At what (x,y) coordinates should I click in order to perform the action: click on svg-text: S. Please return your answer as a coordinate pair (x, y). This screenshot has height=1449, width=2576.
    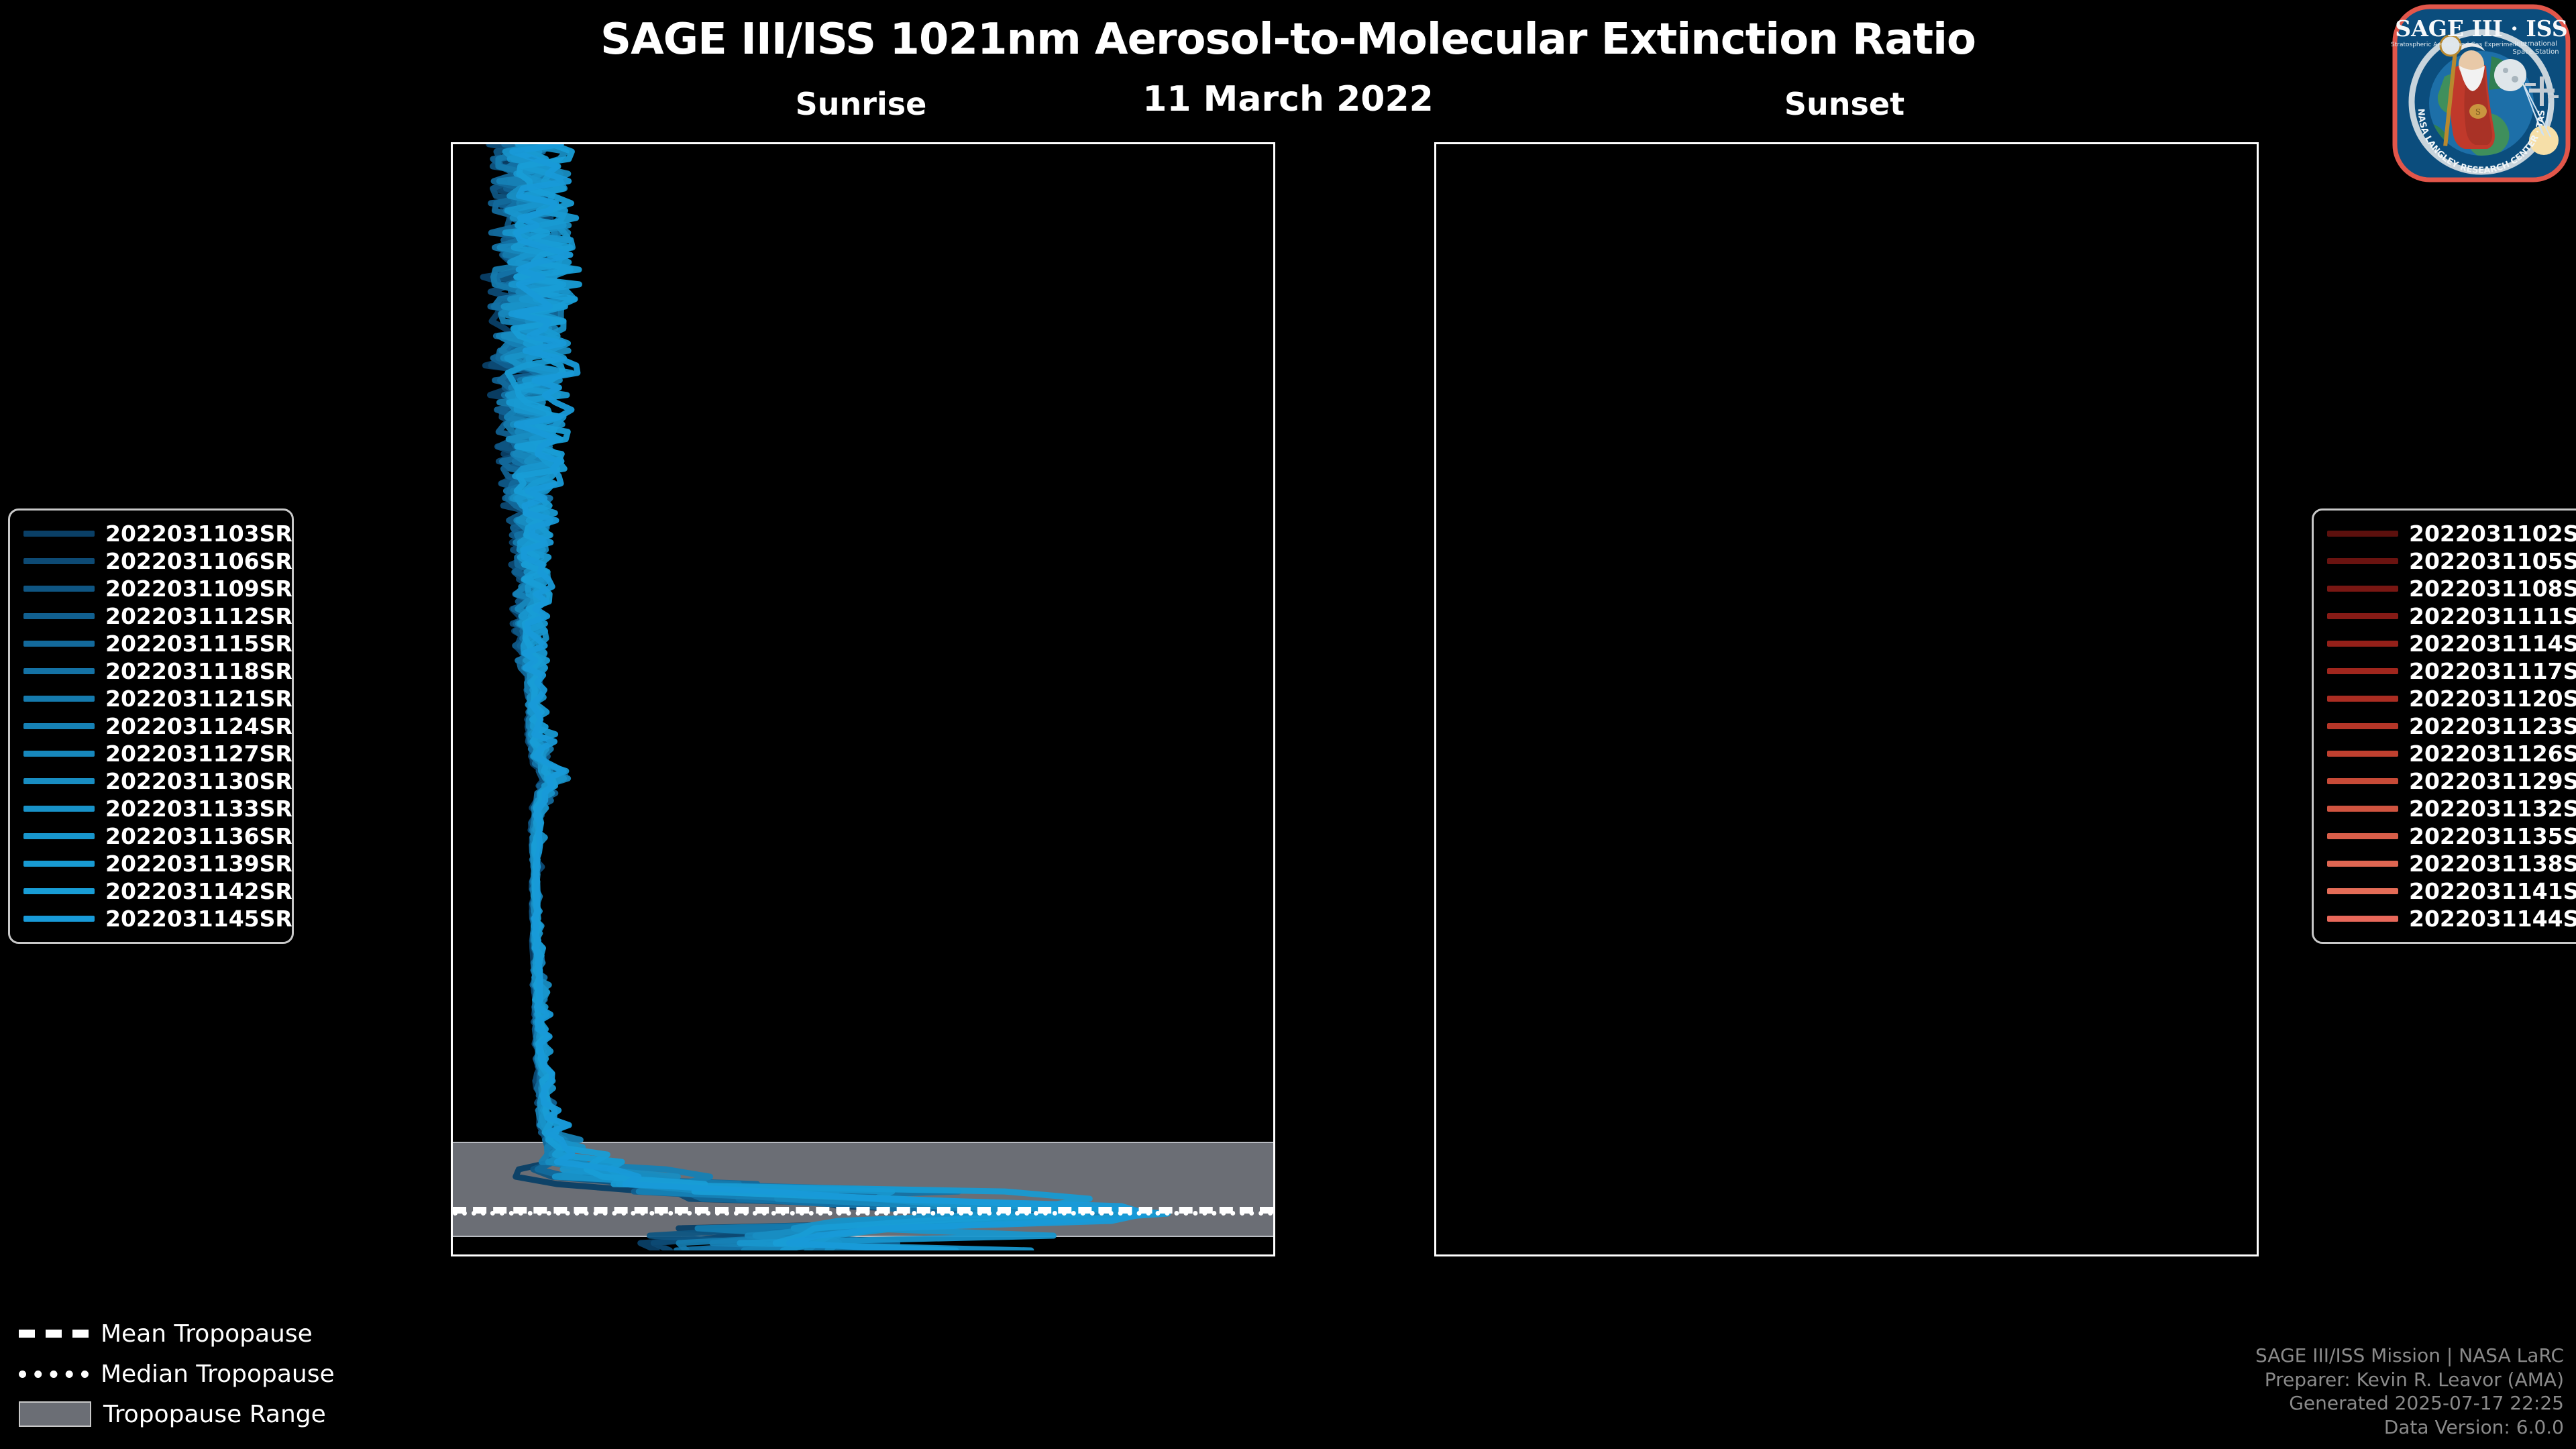
    Looking at the image, I should click on (2478, 112).